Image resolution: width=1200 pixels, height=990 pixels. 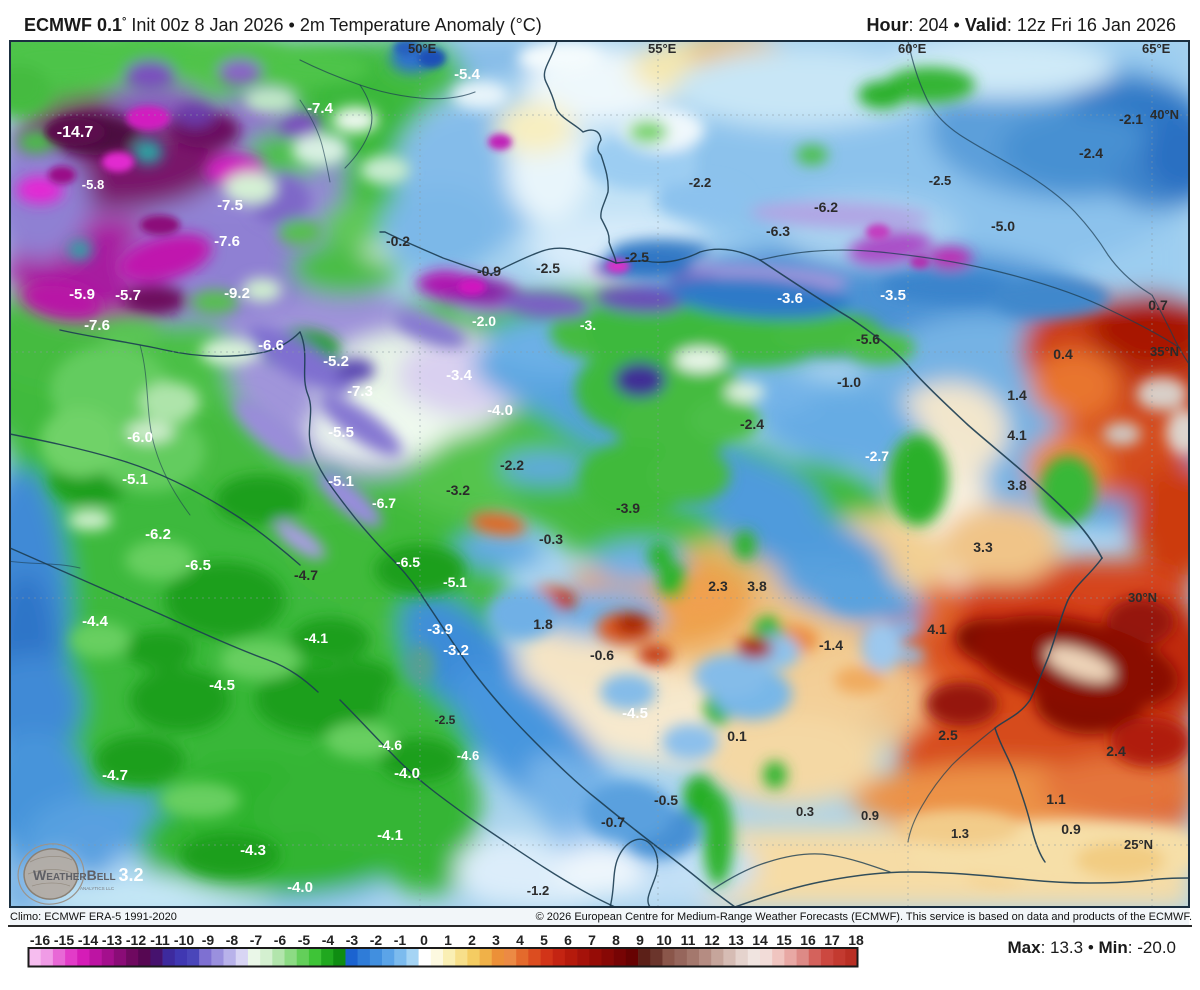 What do you see at coordinates (551, 539) in the screenshot?
I see `svg-text: -0.3` at bounding box center [551, 539].